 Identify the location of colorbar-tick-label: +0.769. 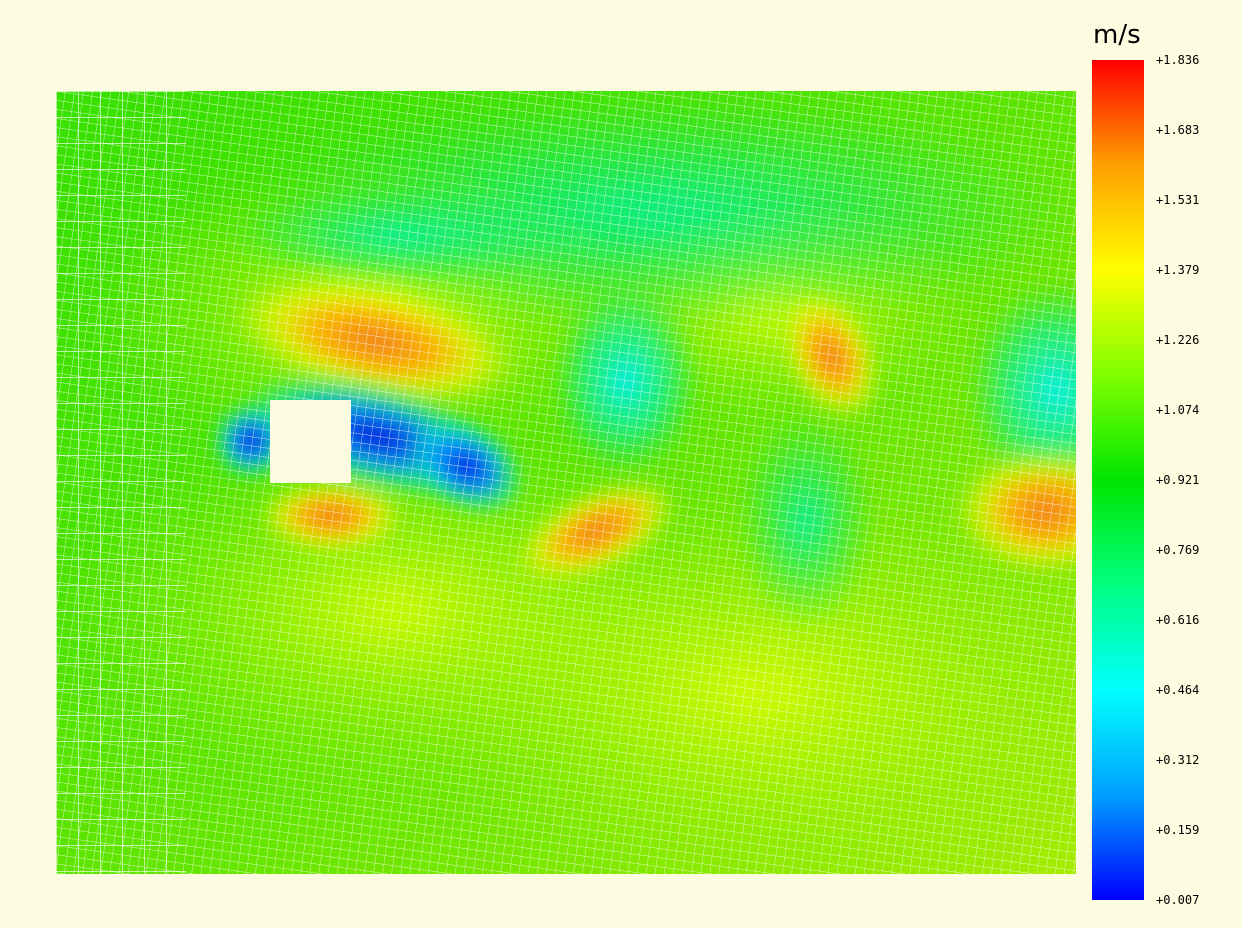
(1178, 550).